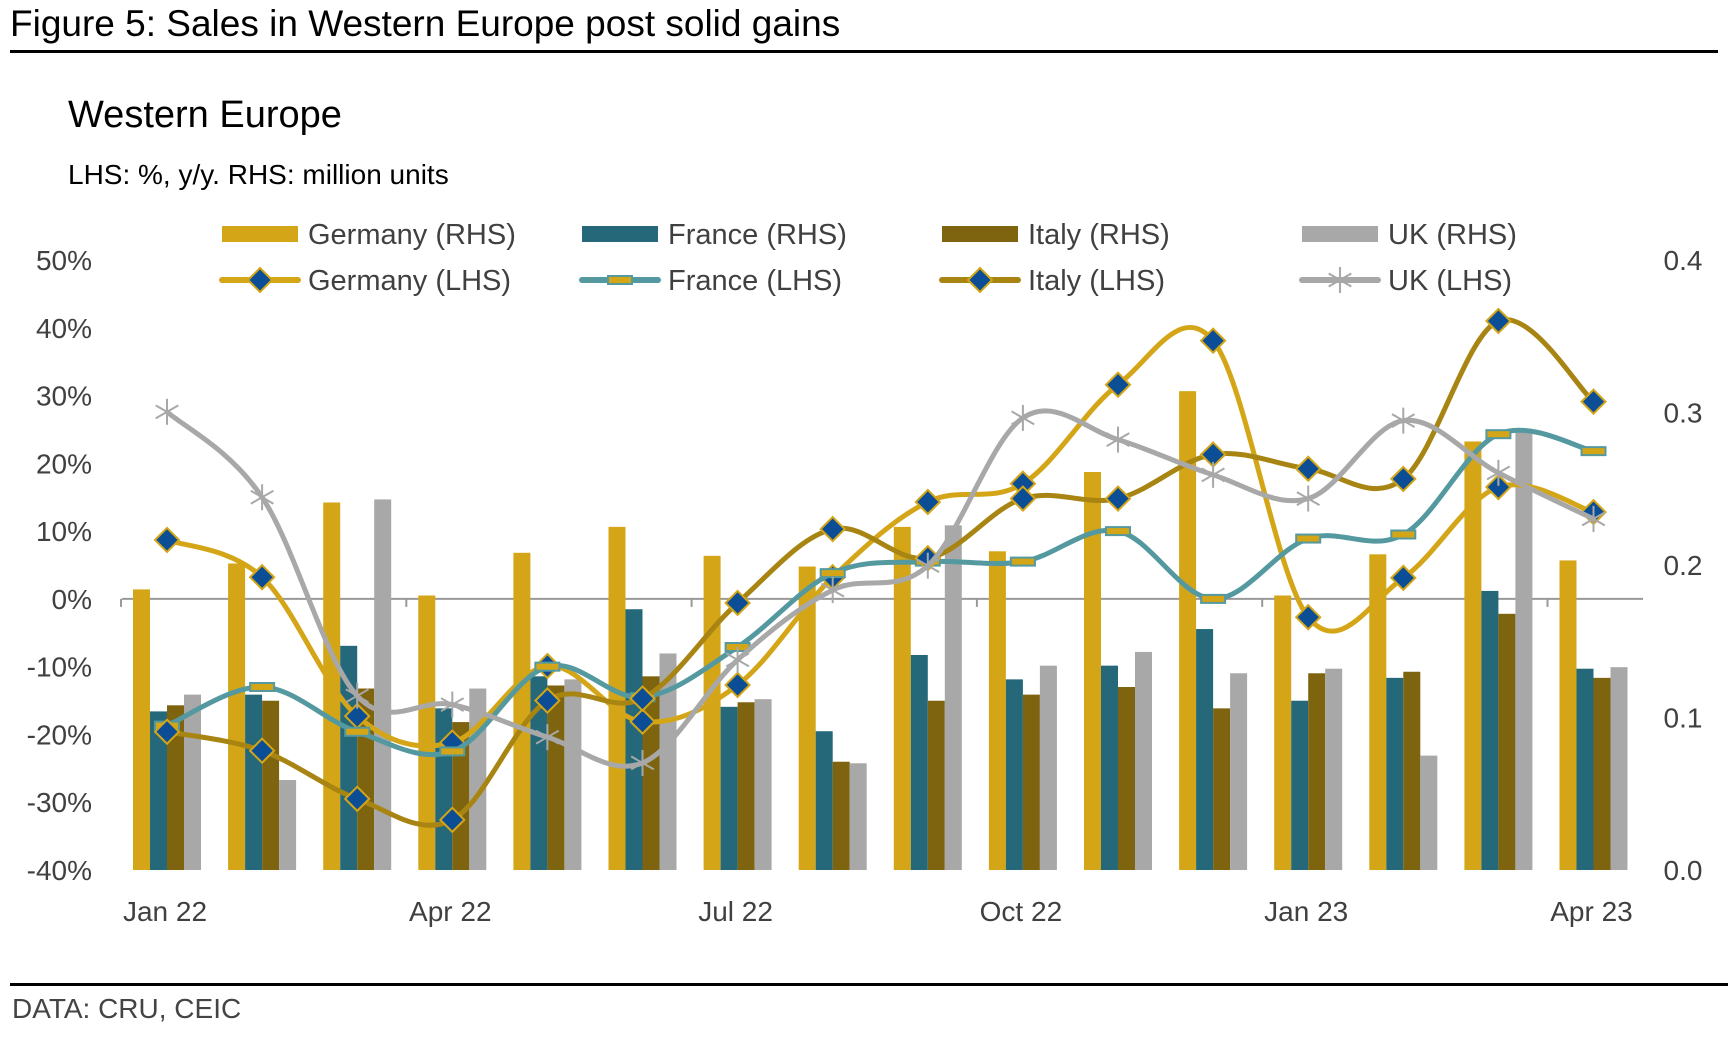 This screenshot has height=1041, width=1734. What do you see at coordinates (1450, 281) in the screenshot?
I see `legend-label: UK (LHS)` at bounding box center [1450, 281].